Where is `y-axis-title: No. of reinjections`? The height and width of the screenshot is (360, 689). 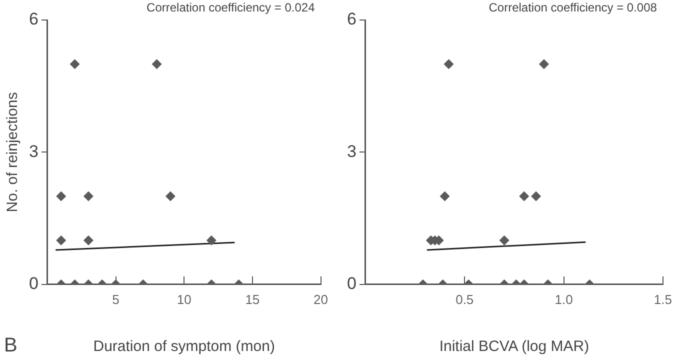 y-axis-title: No. of reinjections is located at coordinates (13, 152).